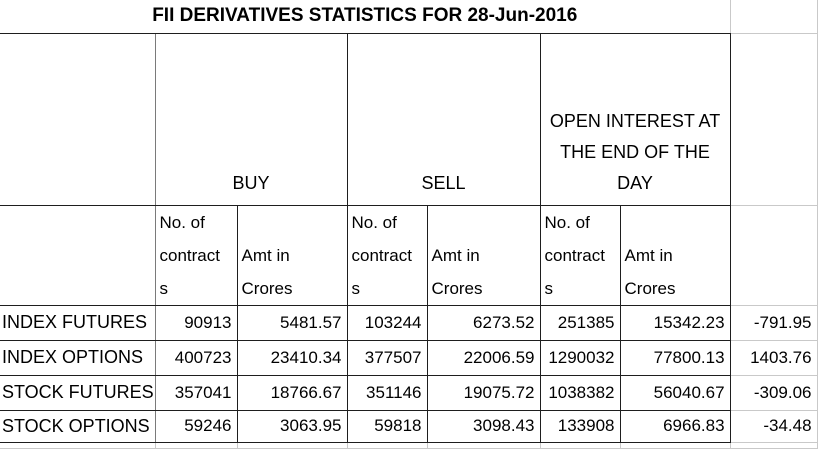 This screenshot has height=451, width=820. What do you see at coordinates (675, 323) in the screenshot?
I see `oi-amount-cell: 15342.23` at bounding box center [675, 323].